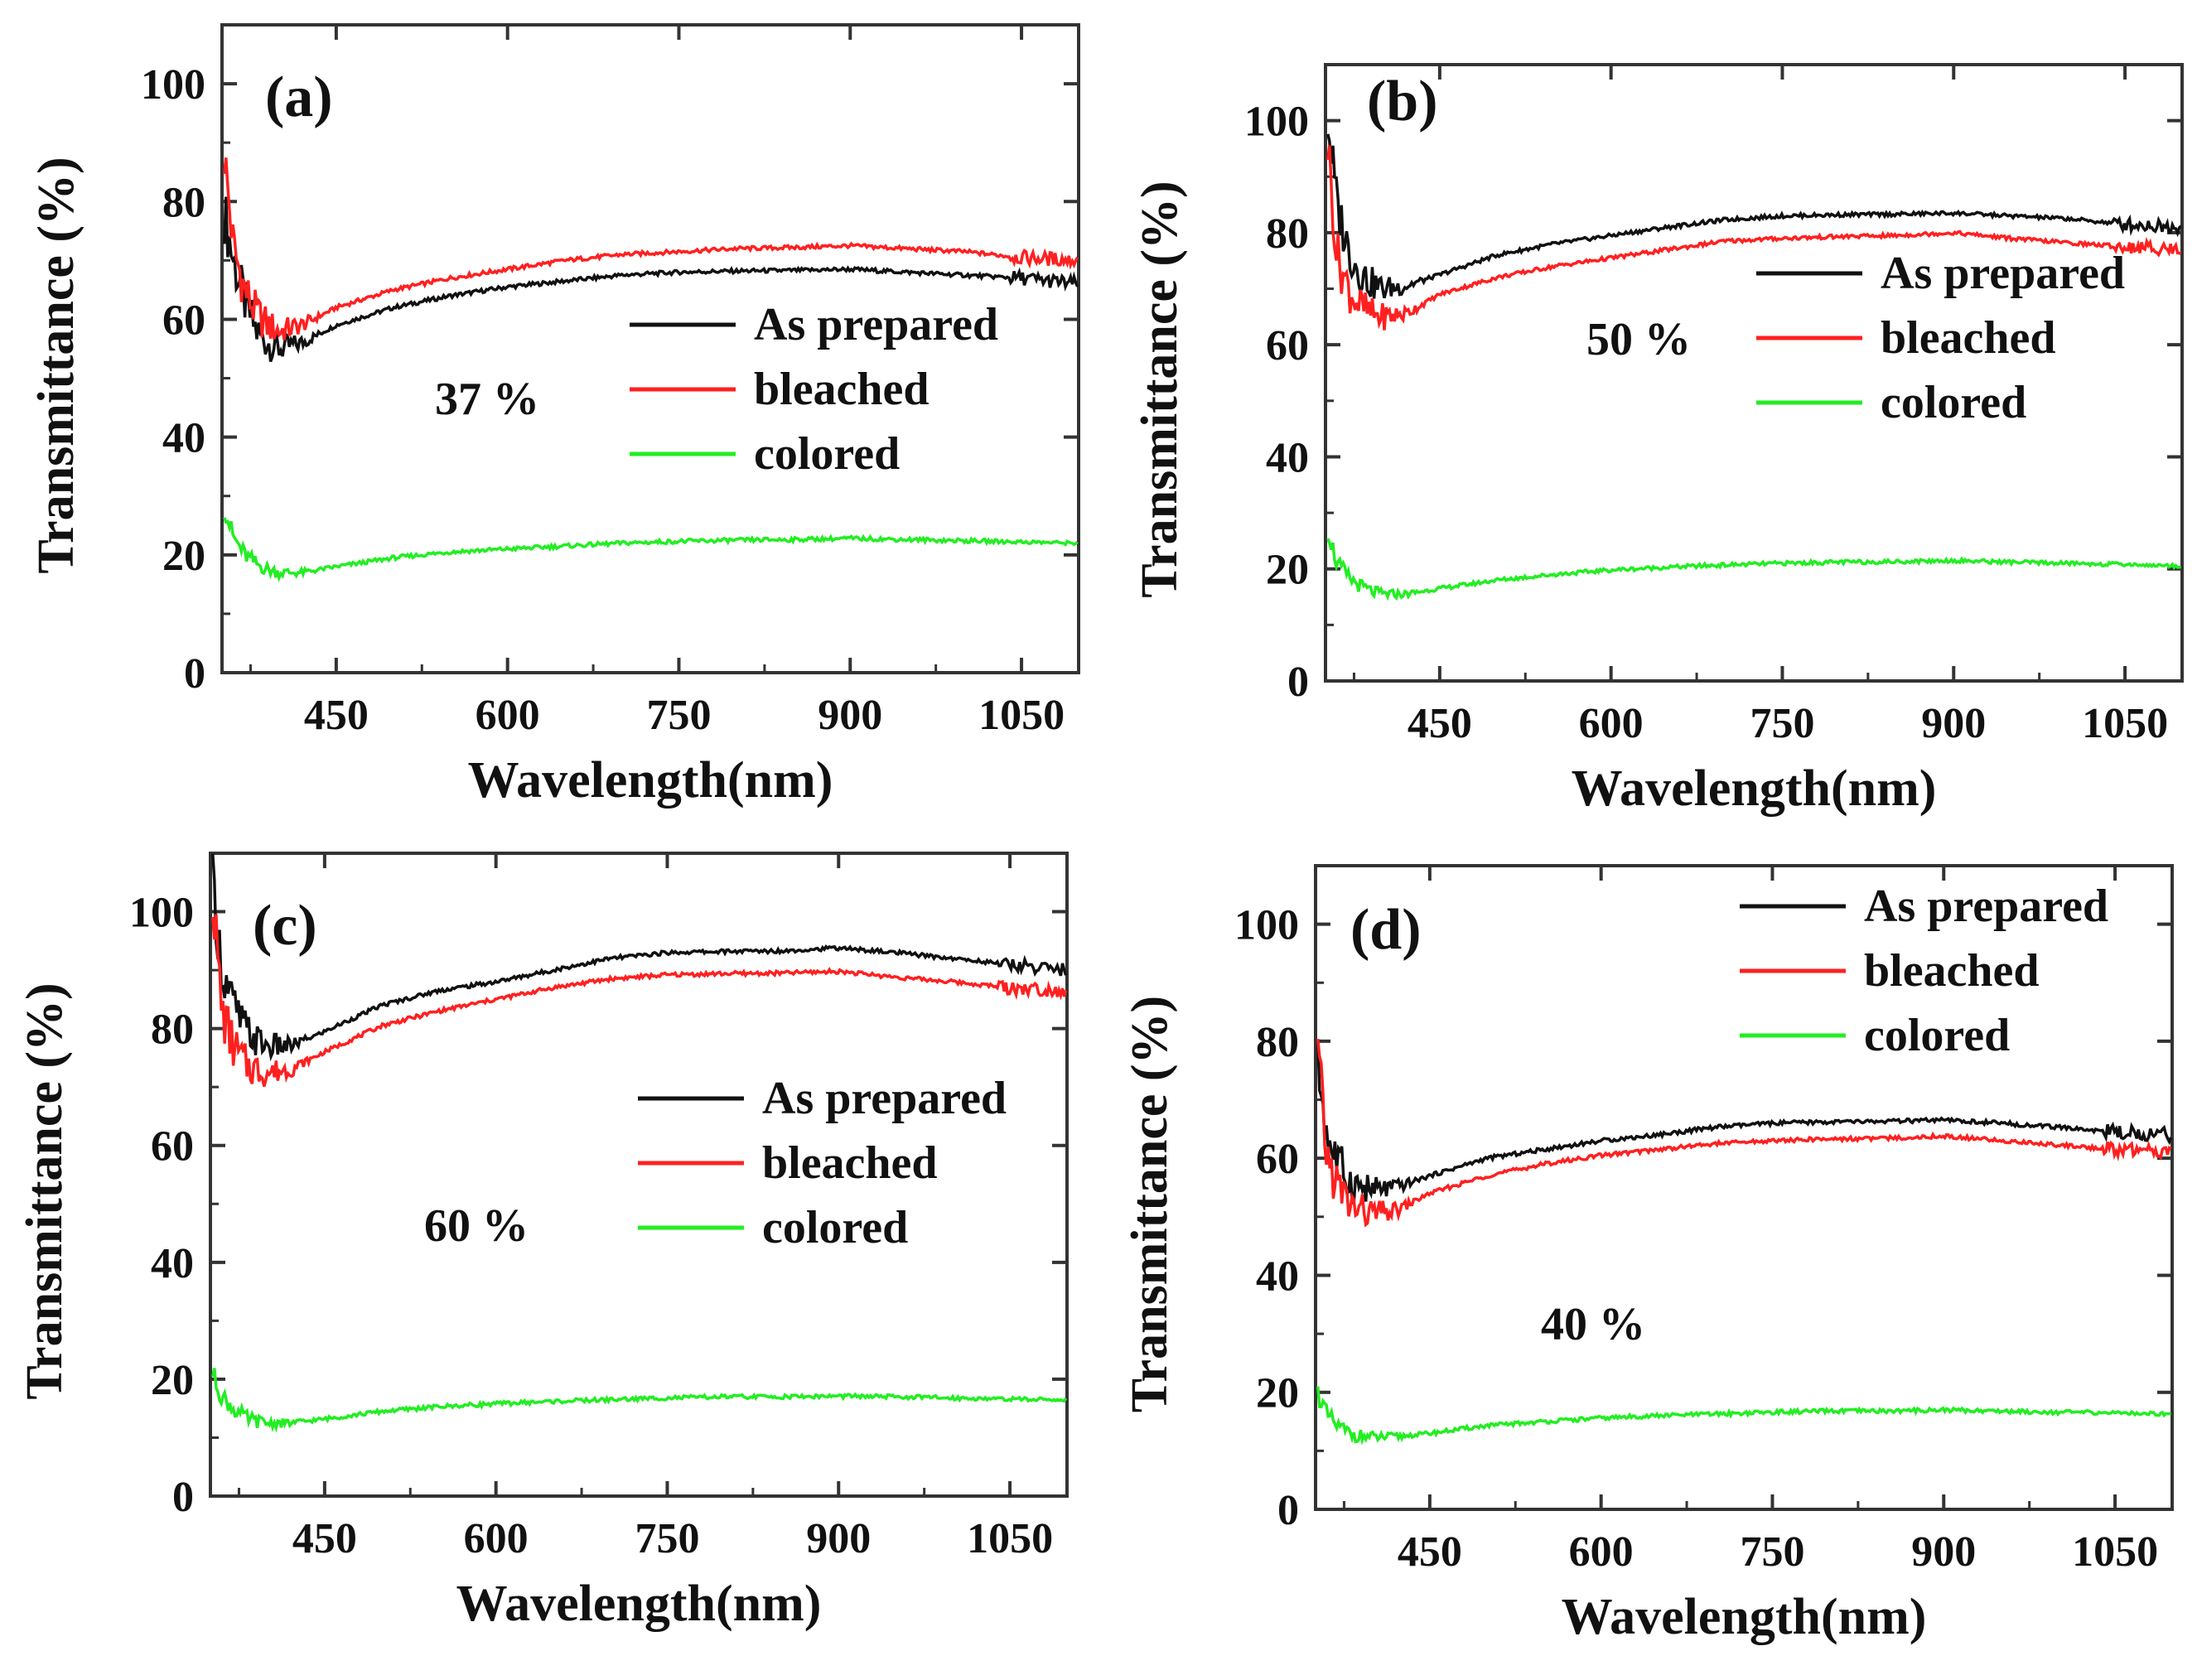 This screenshot has width=2197, height=1680. Describe the element at coordinates (299, 97) in the screenshot. I see `panel-label: (a)` at that location.